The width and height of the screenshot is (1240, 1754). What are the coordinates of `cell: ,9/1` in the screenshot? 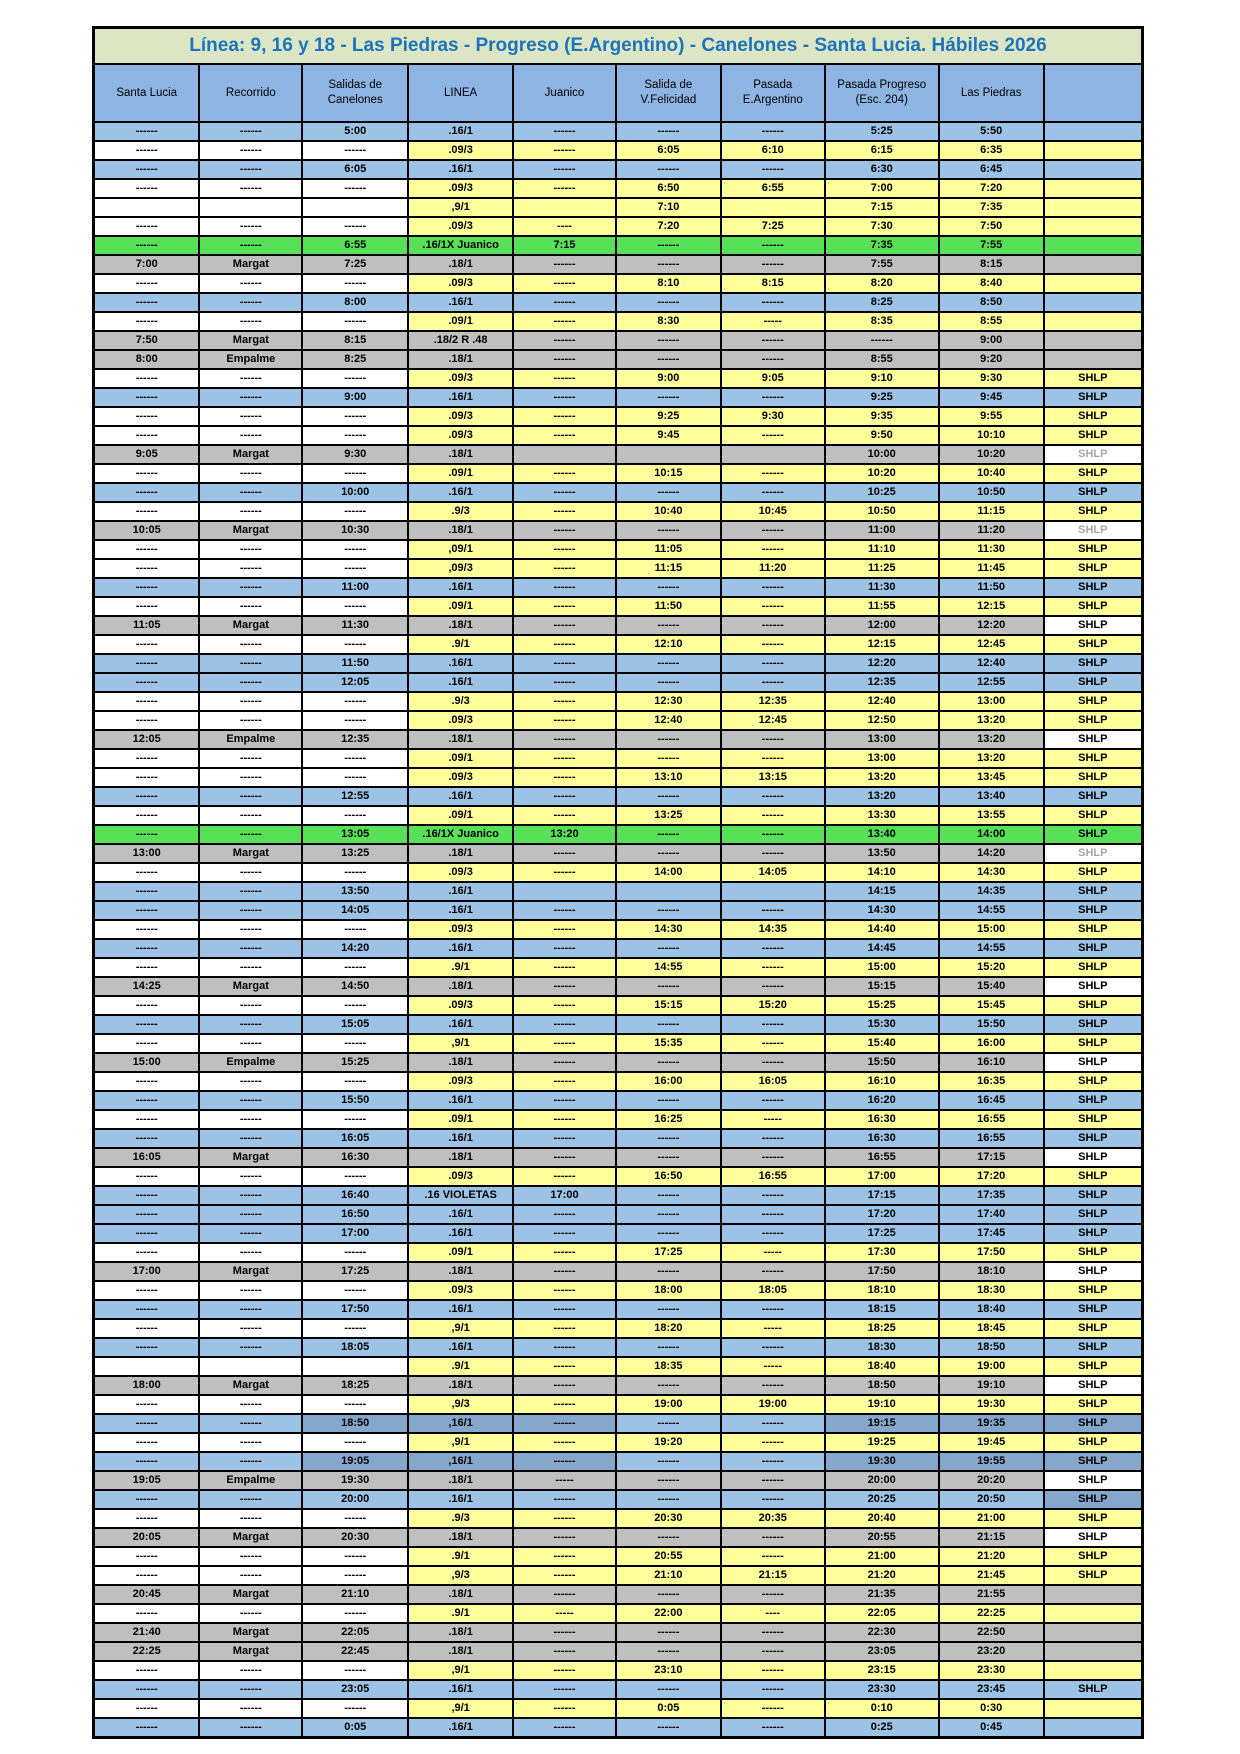 It's located at (461, 207).